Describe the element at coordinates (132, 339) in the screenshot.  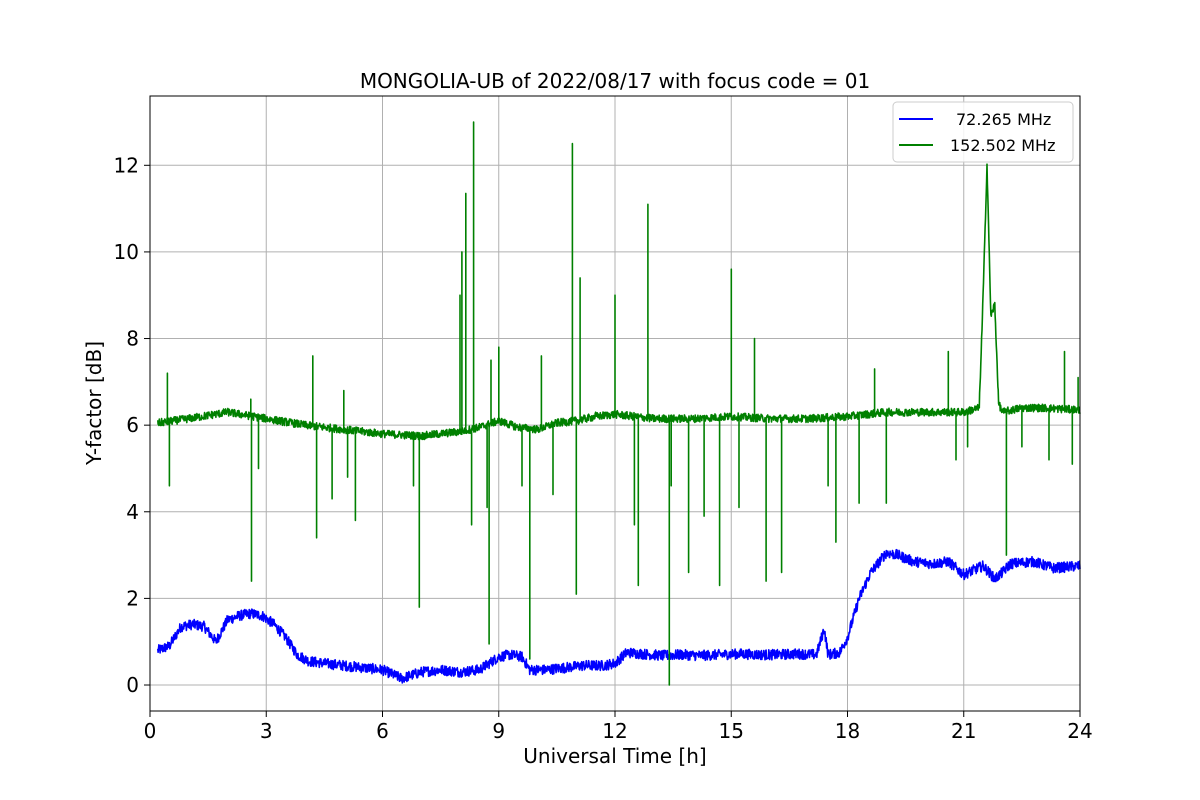
I see `y-tick-label: 8` at that location.